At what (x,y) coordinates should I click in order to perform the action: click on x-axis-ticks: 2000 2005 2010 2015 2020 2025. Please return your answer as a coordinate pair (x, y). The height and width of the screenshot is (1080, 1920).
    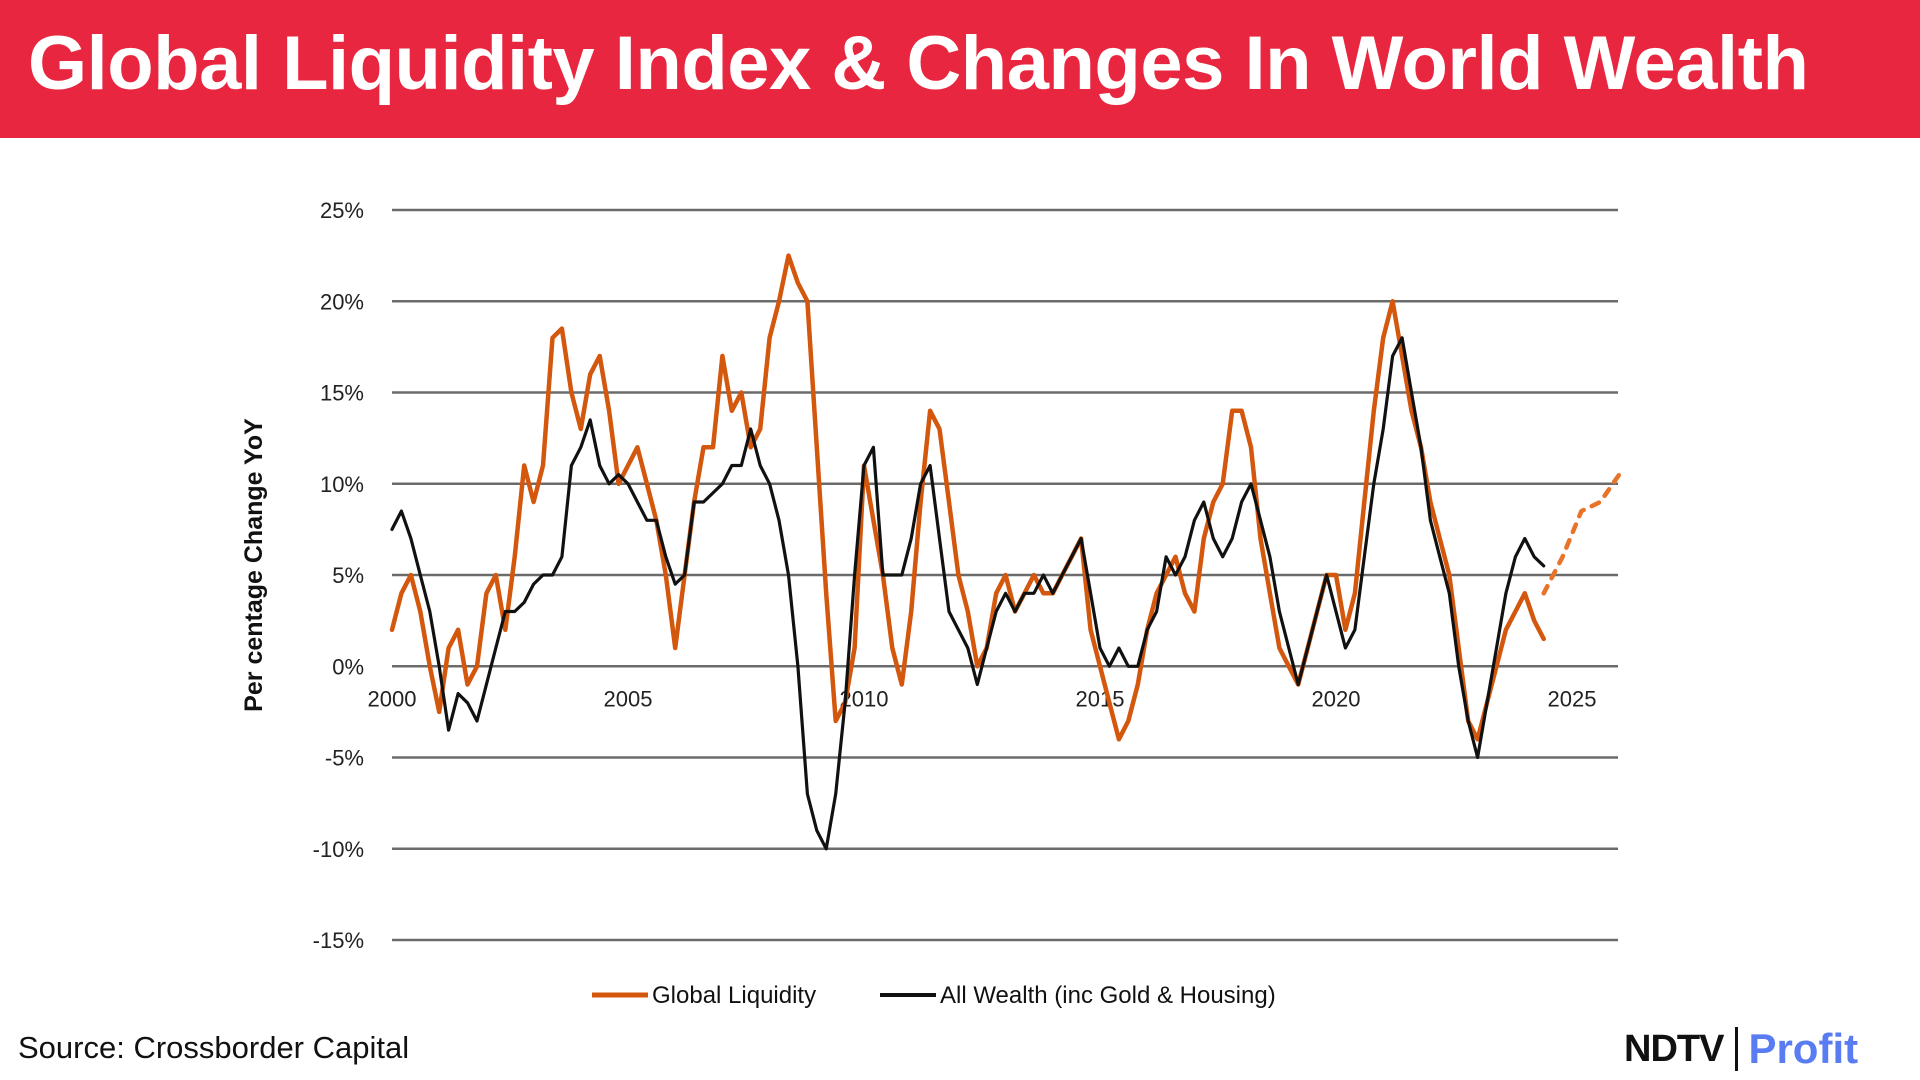
    Looking at the image, I should click on (982, 698).